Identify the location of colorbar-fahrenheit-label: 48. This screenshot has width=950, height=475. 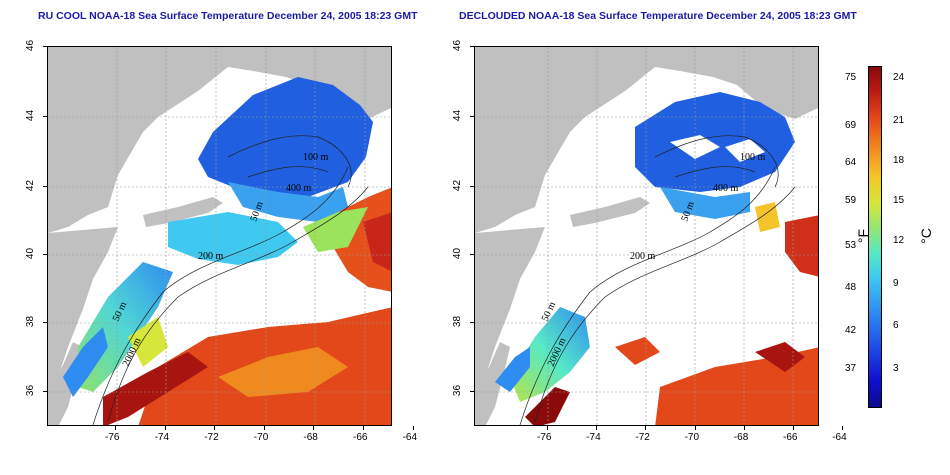
(851, 287).